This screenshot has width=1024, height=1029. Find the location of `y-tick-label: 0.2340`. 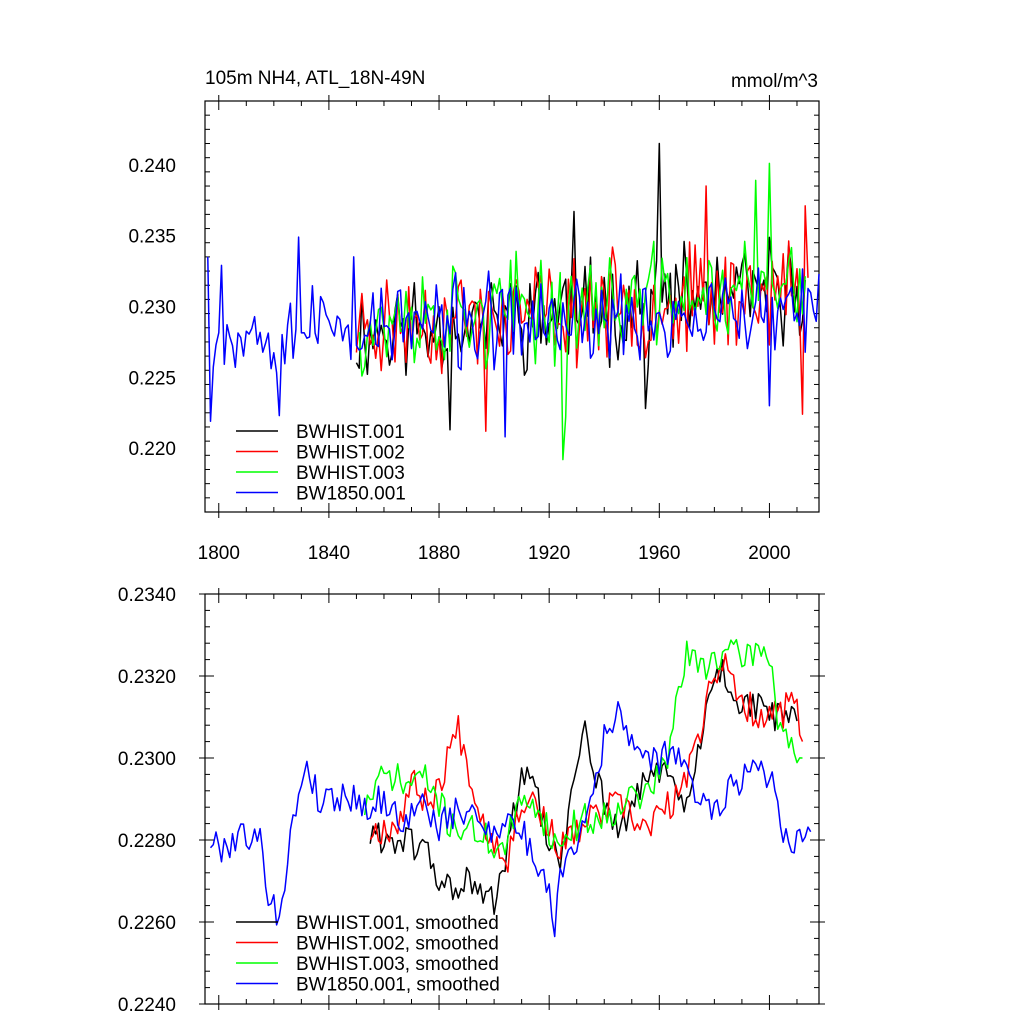

y-tick-label: 0.2340 is located at coordinates (147, 595).